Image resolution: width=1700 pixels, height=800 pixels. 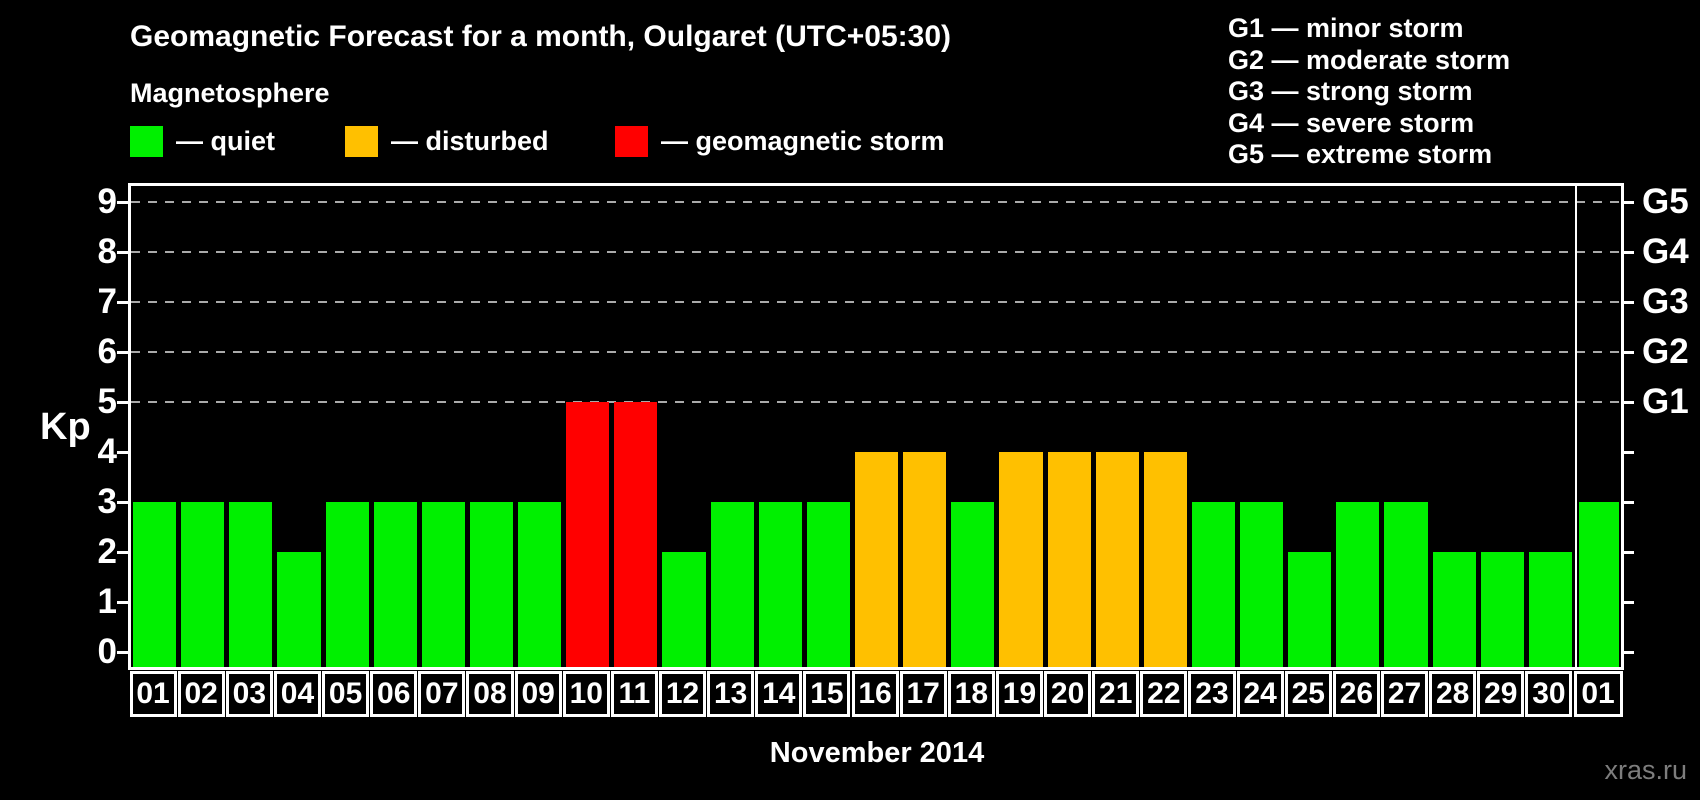 I want to click on day-label-20: 20, so click(x=1068, y=694).